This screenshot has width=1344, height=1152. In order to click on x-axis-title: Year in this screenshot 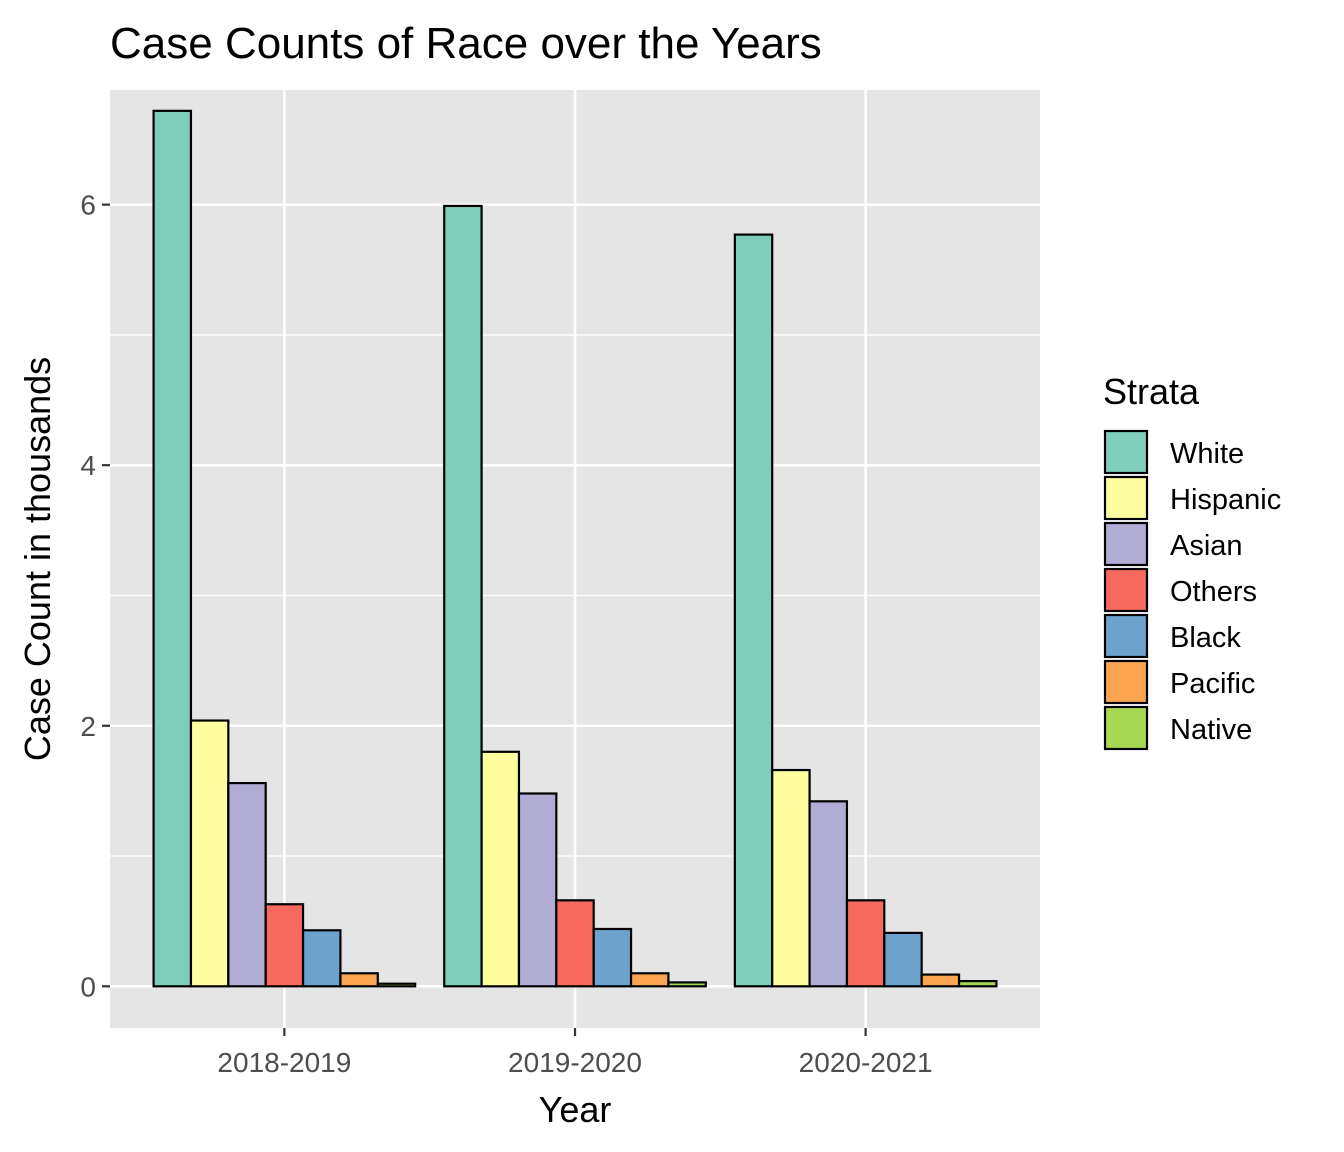, I will do `click(575, 1109)`.